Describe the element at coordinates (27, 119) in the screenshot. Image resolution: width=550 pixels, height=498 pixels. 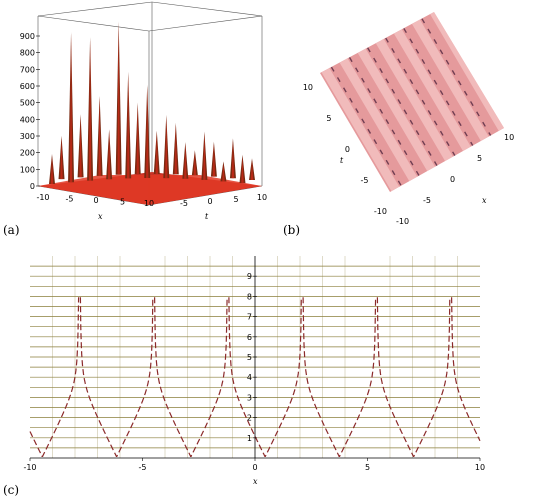
I see `z-tick-label: 400` at that location.